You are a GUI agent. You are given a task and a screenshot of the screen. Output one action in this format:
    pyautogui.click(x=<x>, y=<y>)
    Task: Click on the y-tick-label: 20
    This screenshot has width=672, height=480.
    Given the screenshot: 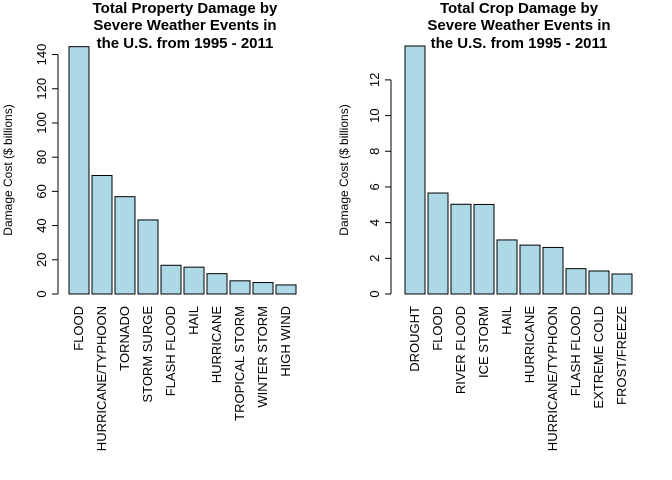 What is the action you would take?
    pyautogui.click(x=41, y=260)
    